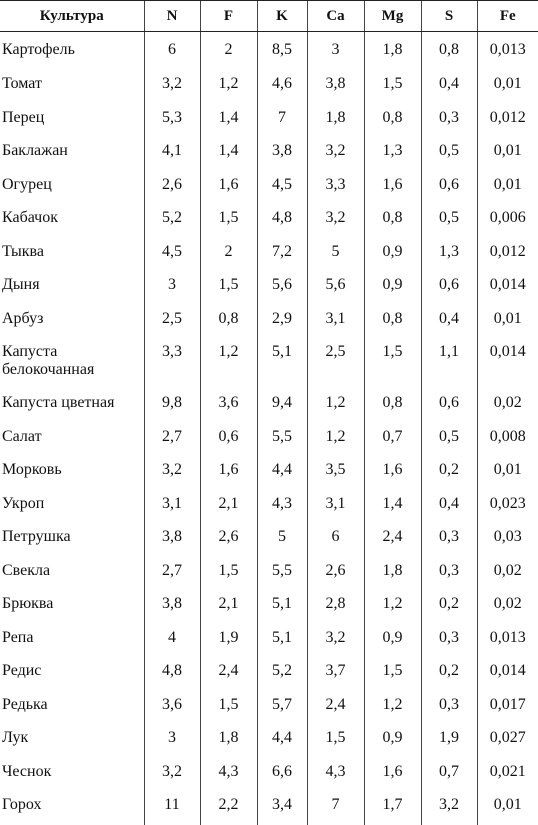  What do you see at coordinates (392, 674) in the screenshot?
I see `cell-mg: 1,5` at bounding box center [392, 674].